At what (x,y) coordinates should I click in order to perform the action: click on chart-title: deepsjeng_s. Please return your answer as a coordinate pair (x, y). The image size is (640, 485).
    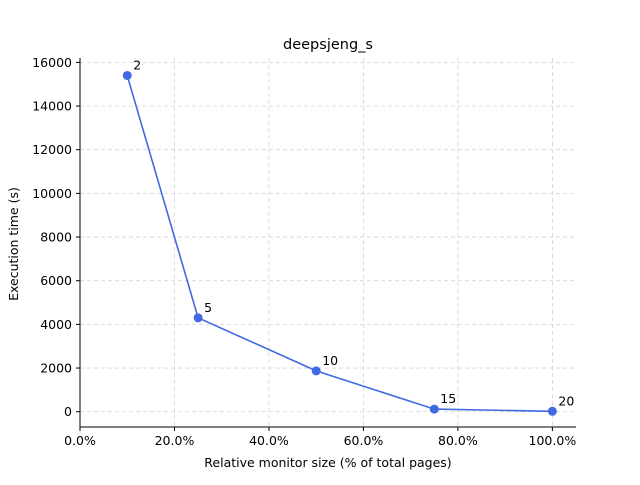
    Looking at the image, I should click on (328, 45).